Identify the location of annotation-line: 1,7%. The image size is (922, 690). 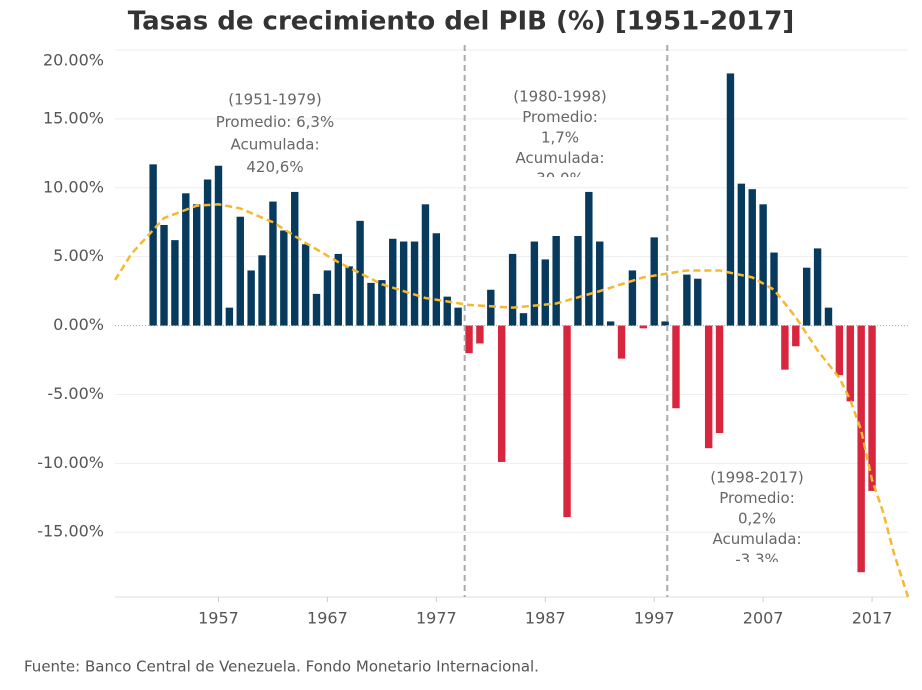
(560, 138).